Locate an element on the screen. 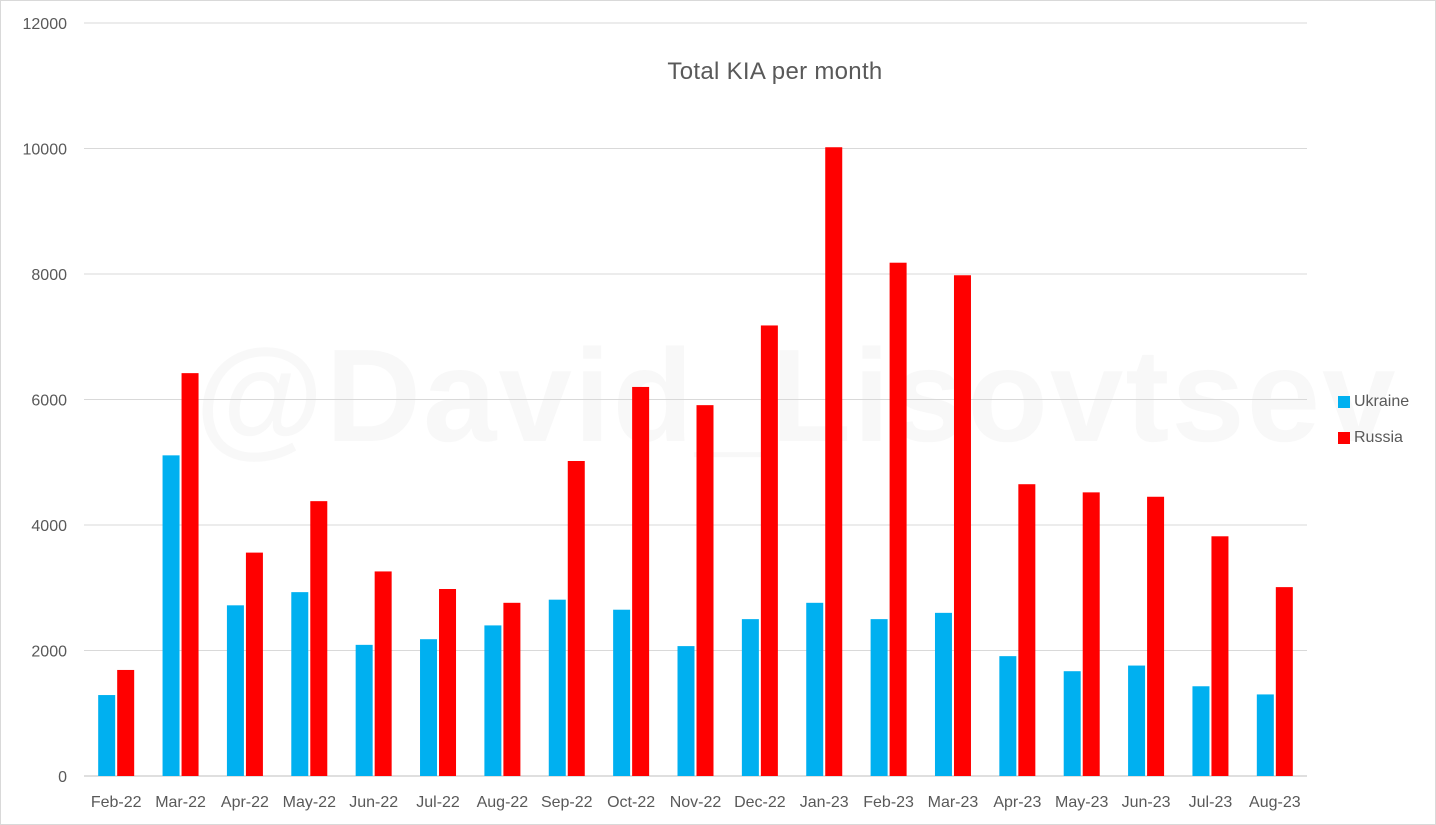 Image resolution: width=1436 pixels, height=825 pixels. x-tick-label: Mar-22 is located at coordinates (180, 802).